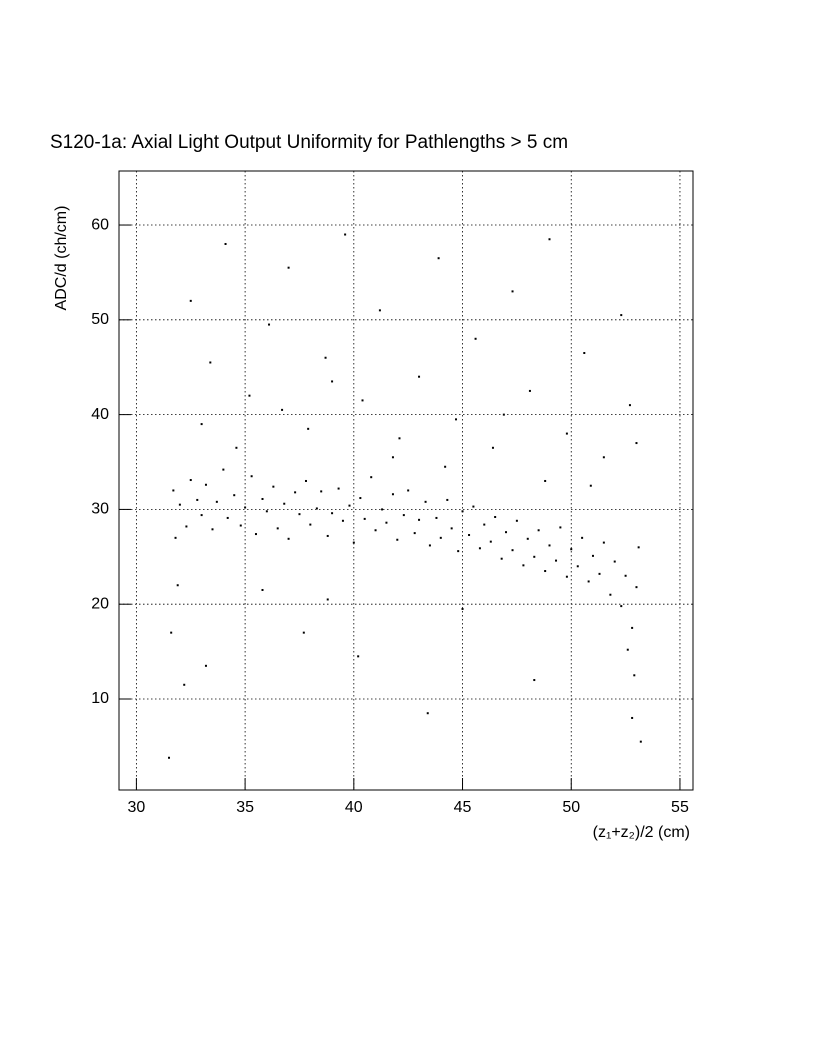 Image resolution: width=816 pixels, height=1061 pixels. What do you see at coordinates (100, 414) in the screenshot?
I see `y-tick-label: 40` at bounding box center [100, 414].